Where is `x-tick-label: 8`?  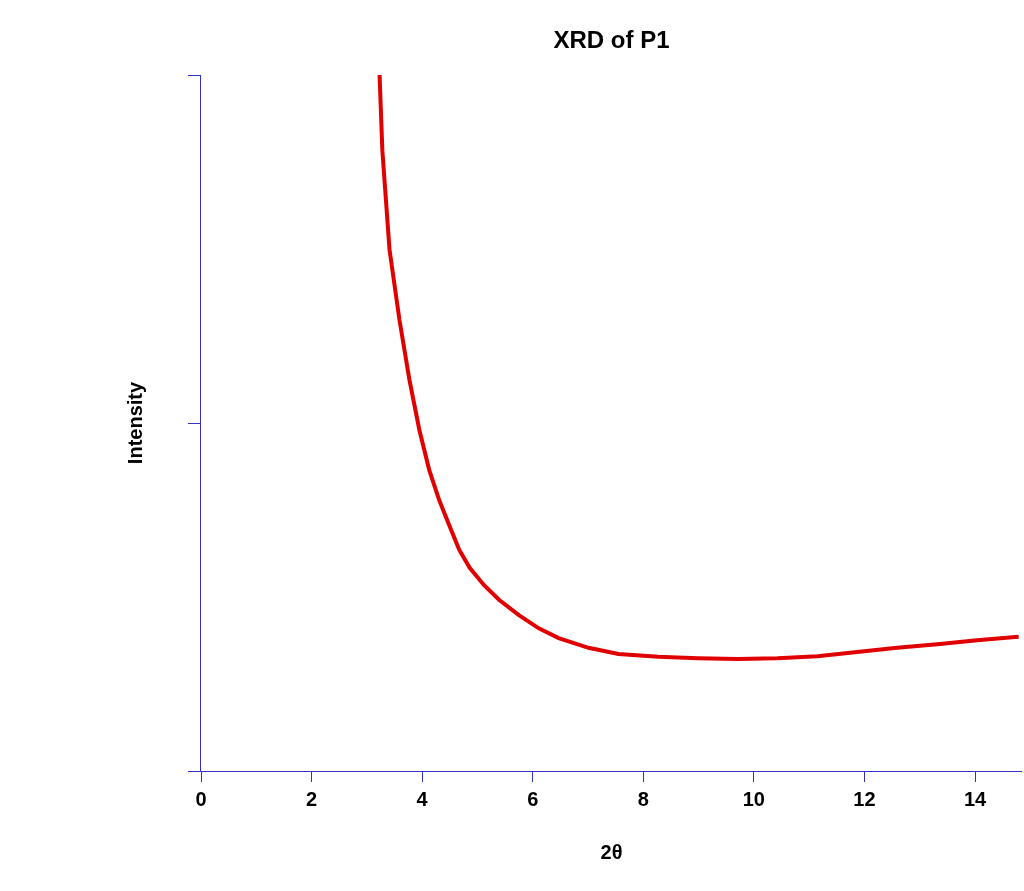
x-tick-label: 8 is located at coordinates (643, 799).